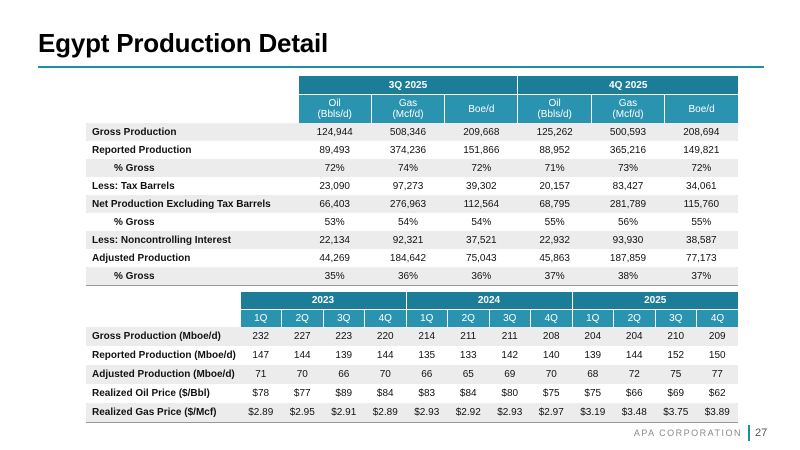 This screenshot has width=800, height=450. I want to click on table-cell: 142, so click(510, 355).